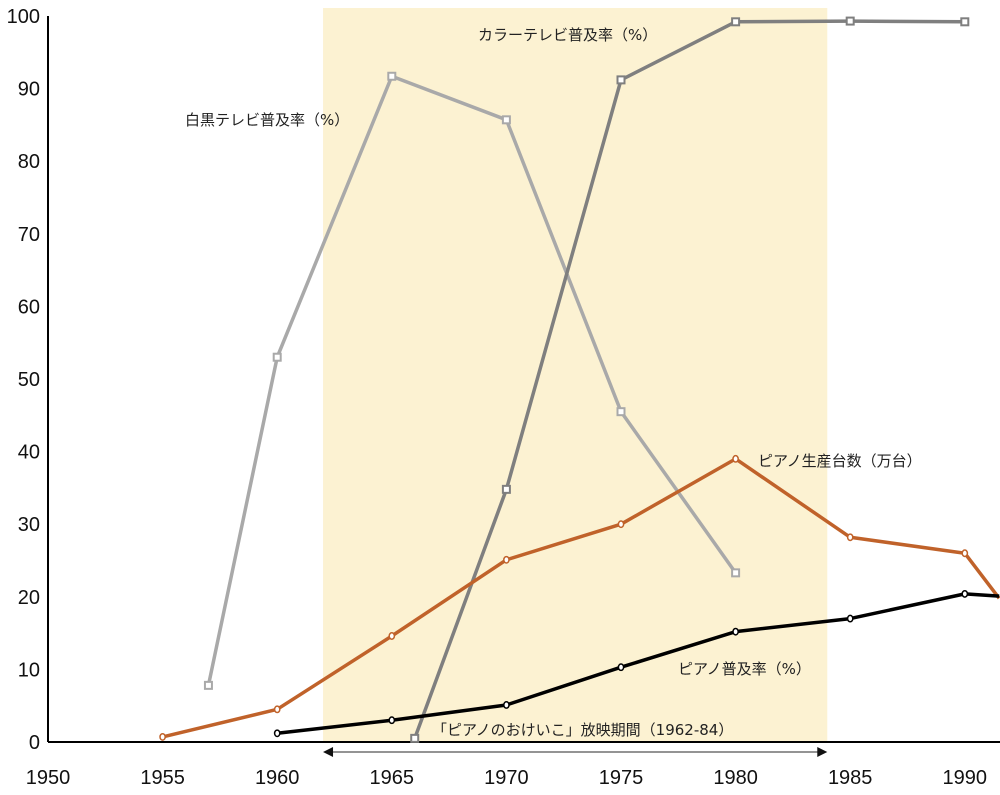  I want to click on x-tick-label: 1960, so click(277, 778).